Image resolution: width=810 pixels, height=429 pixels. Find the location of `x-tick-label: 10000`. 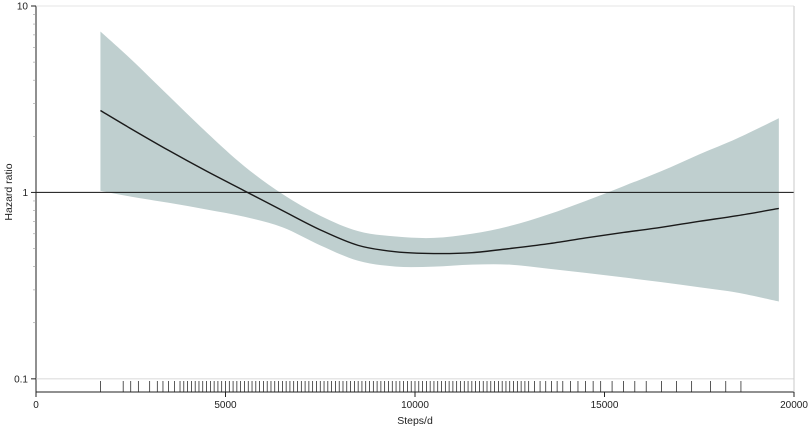

x-tick-label: 10000 is located at coordinates (415, 405).